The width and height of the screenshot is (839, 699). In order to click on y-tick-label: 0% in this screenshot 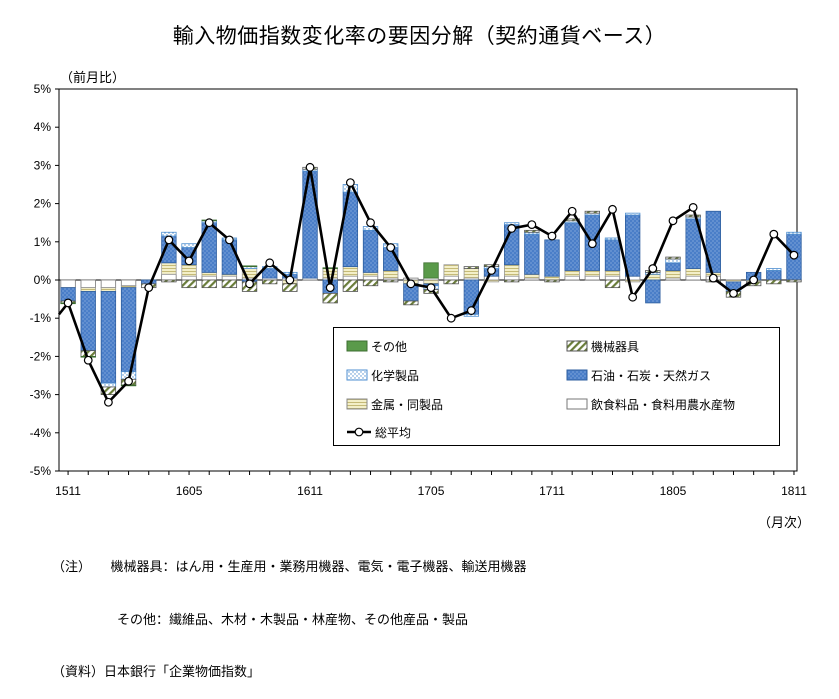, I will do `click(43, 280)`.